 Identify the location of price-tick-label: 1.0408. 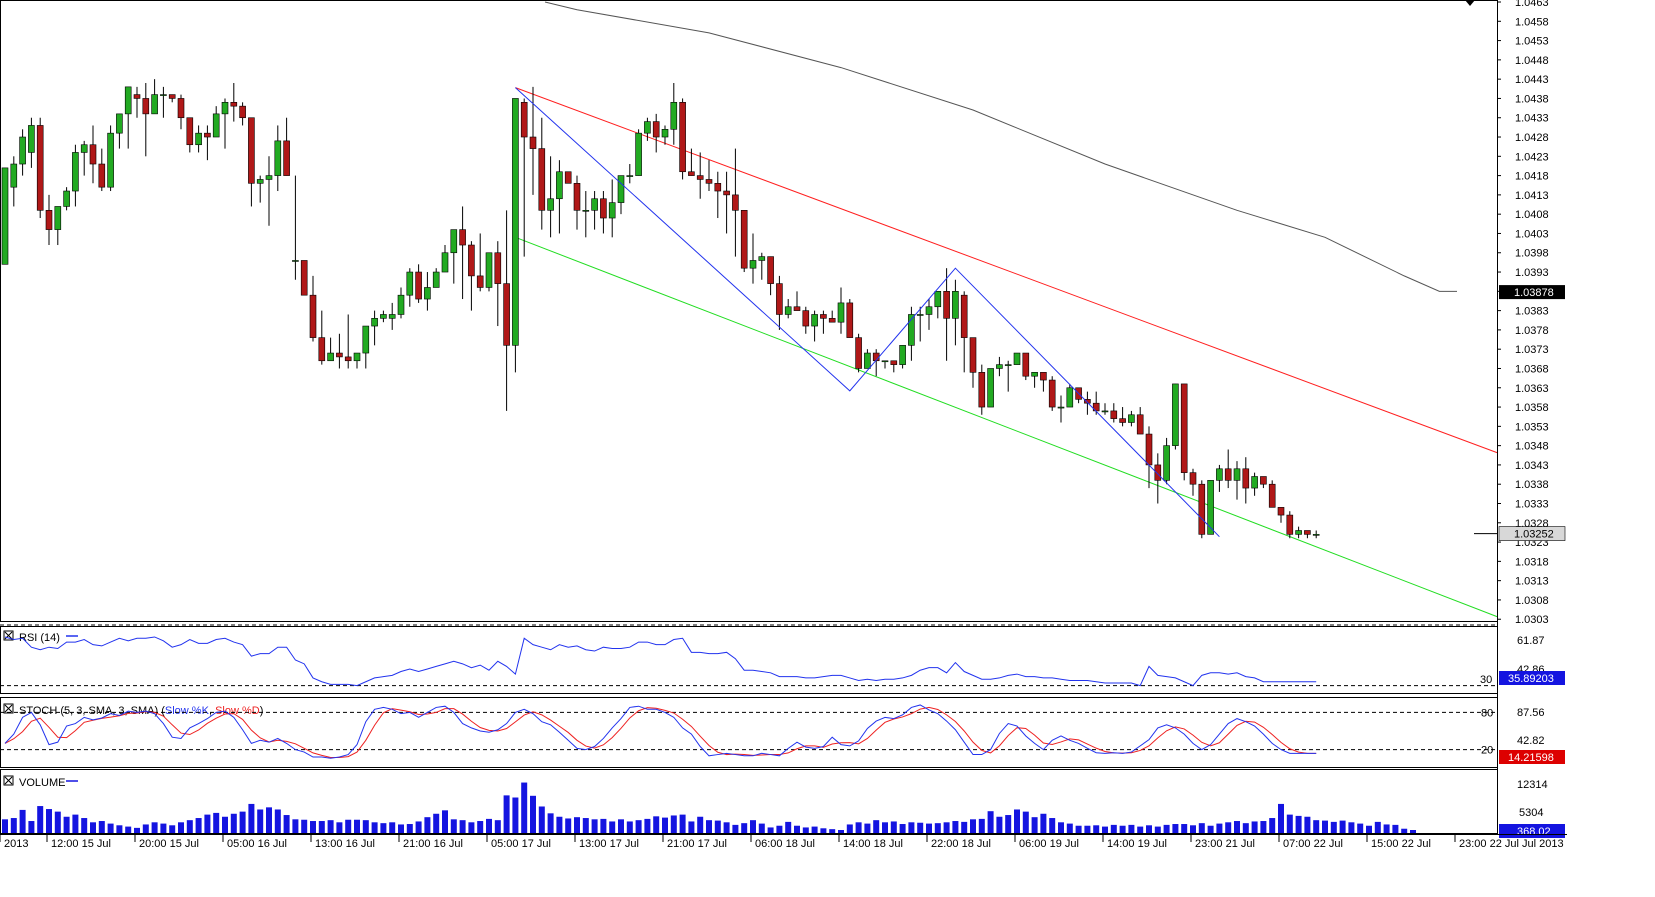
(1532, 215).